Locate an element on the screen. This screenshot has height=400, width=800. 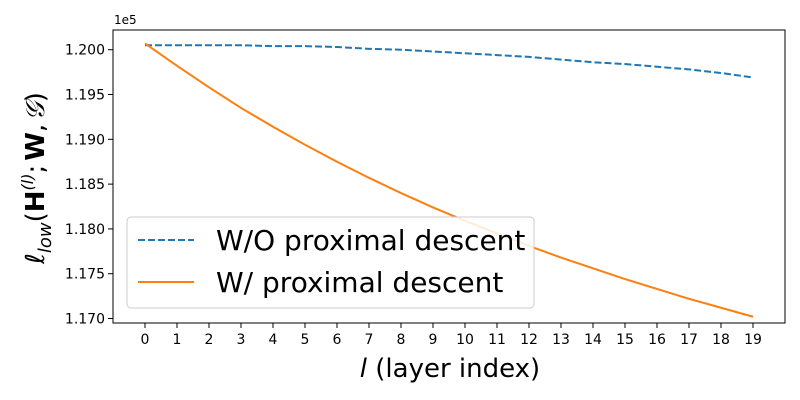
x-tick-label: 5 is located at coordinates (305, 340).